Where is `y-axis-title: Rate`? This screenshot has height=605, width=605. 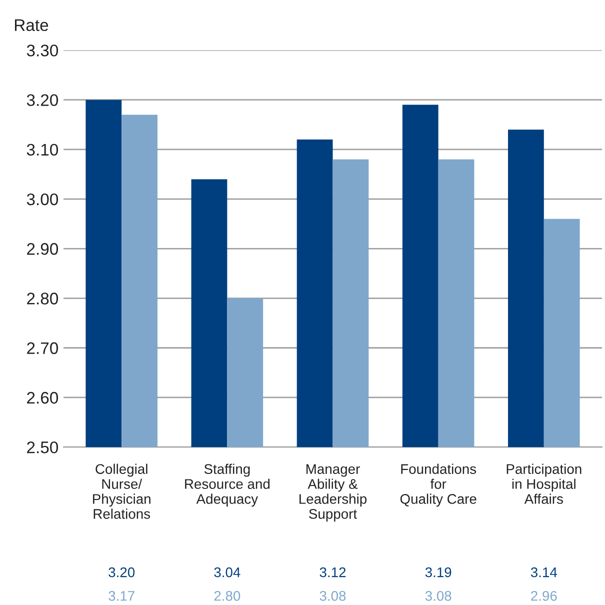
y-axis-title: Rate is located at coordinates (31, 25).